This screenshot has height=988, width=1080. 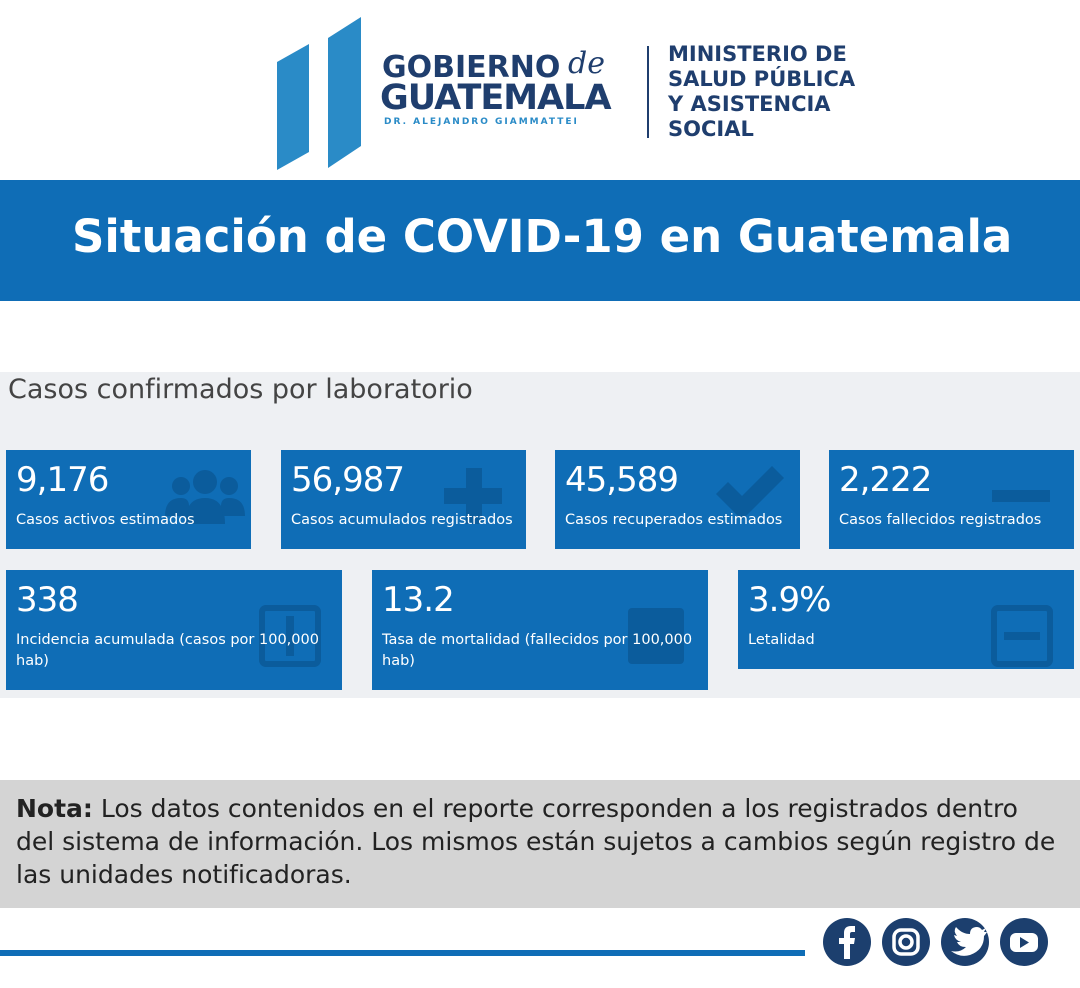 I want to click on ministry-line: SOCIAL, so click(x=711, y=129).